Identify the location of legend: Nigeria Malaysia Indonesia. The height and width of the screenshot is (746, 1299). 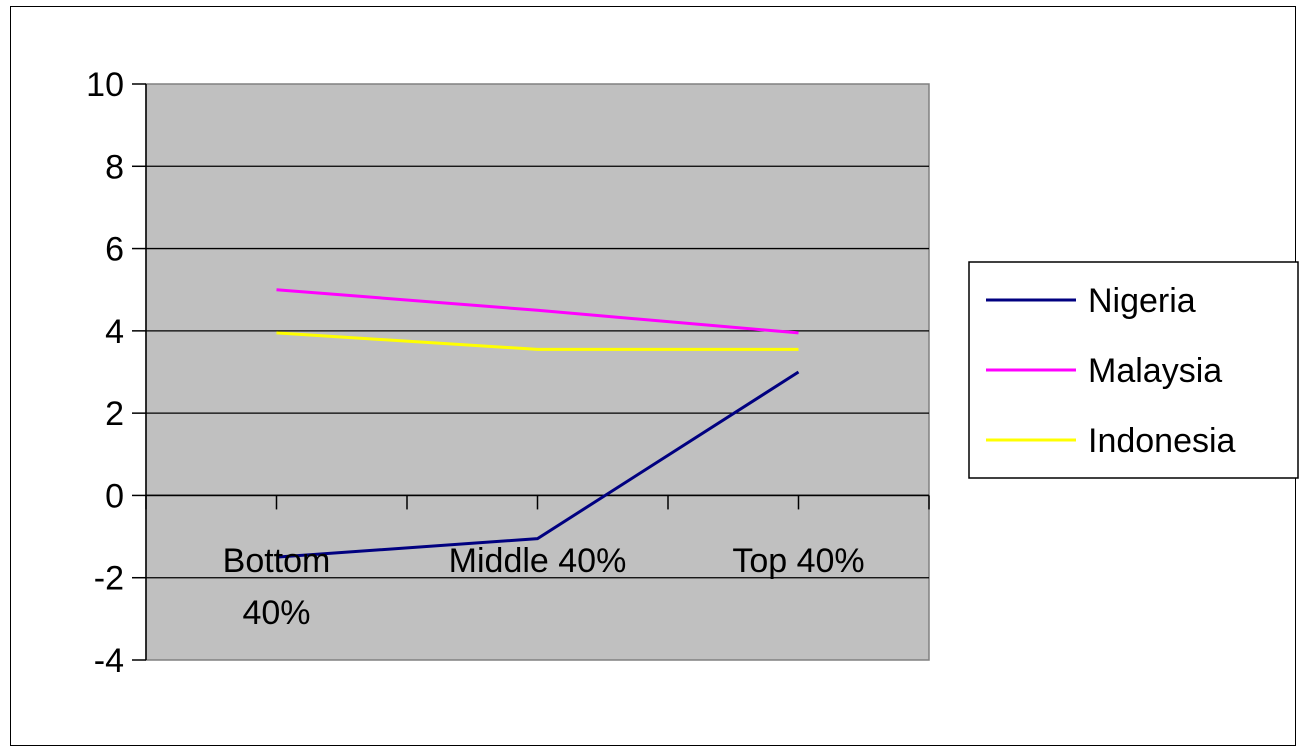
(1133, 370).